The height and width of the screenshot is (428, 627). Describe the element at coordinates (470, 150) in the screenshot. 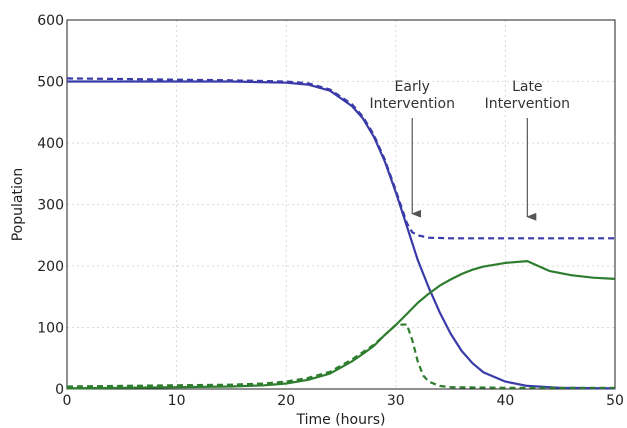

I see `annotation-layer: Early Intervention Late Intervention` at that location.